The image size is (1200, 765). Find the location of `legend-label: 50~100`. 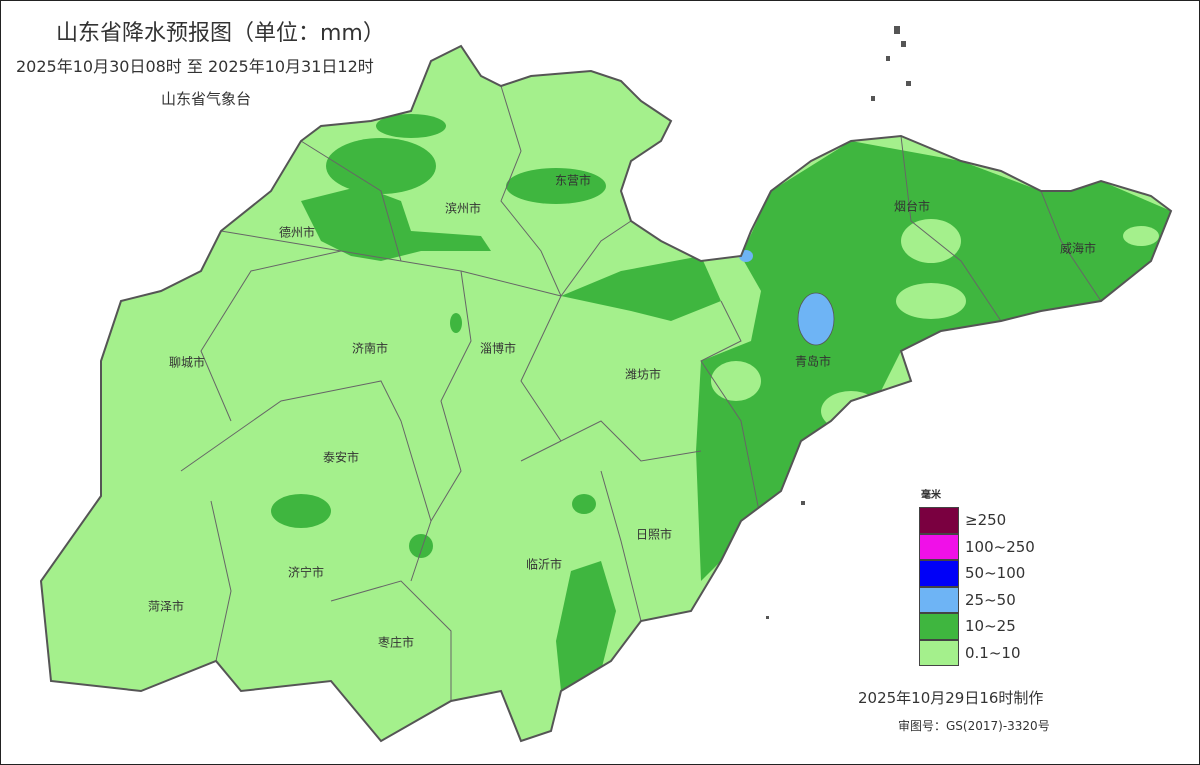

legend-label: 50~100 is located at coordinates (995, 573).